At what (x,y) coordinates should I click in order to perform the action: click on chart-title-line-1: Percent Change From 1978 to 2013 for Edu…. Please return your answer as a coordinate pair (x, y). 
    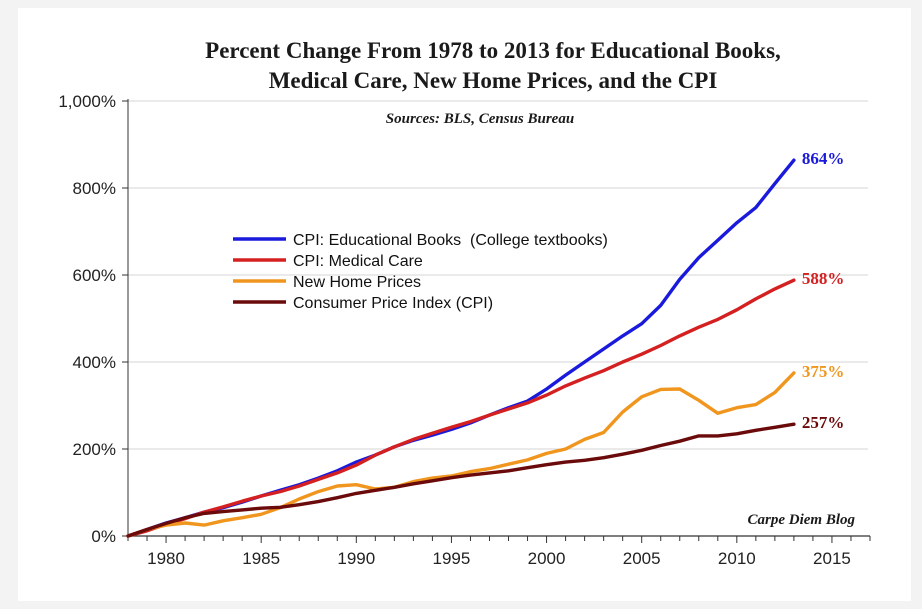
    Looking at the image, I should click on (493, 50).